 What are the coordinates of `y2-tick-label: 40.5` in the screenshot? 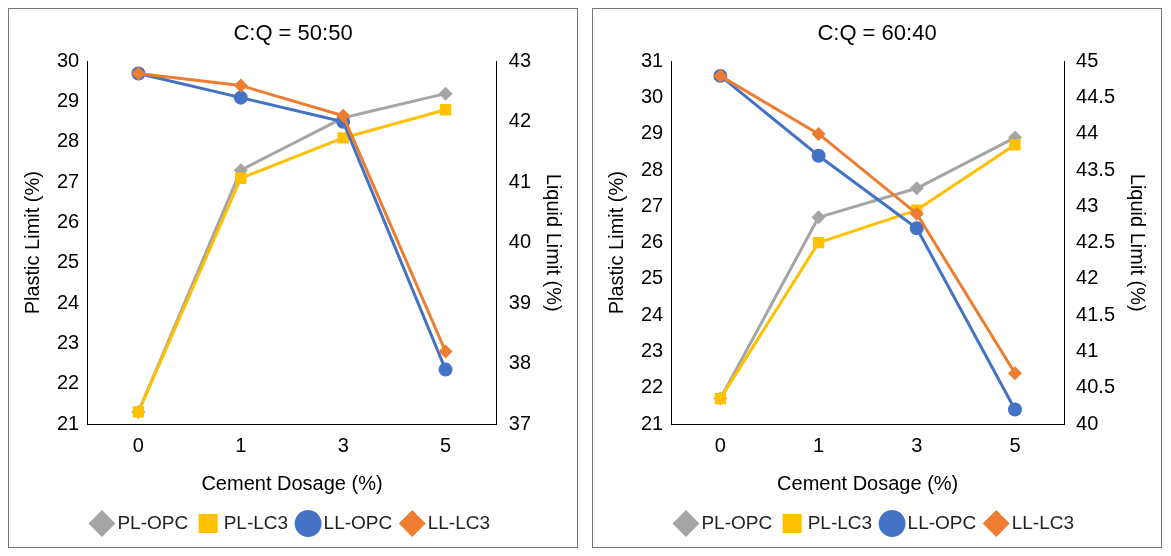 It's located at (1096, 386).